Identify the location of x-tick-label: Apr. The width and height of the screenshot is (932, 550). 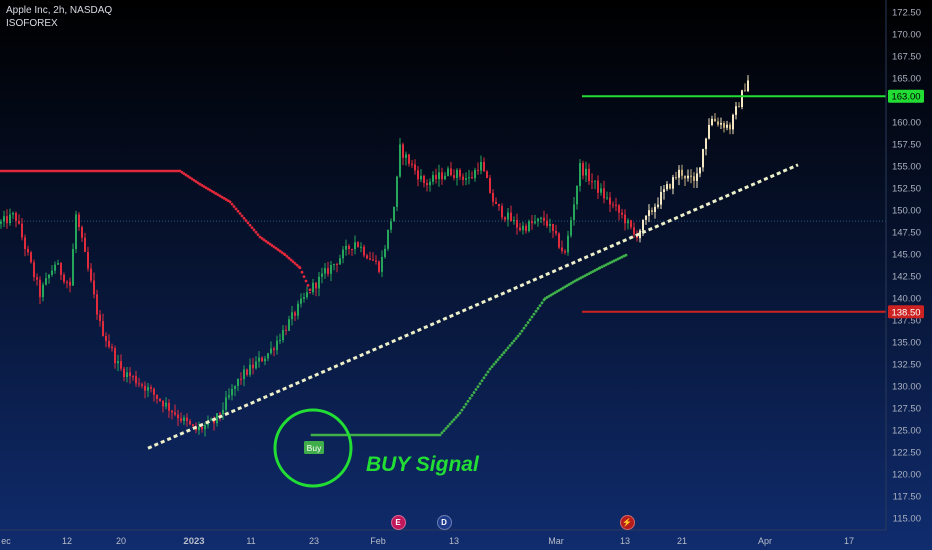
(765, 541).